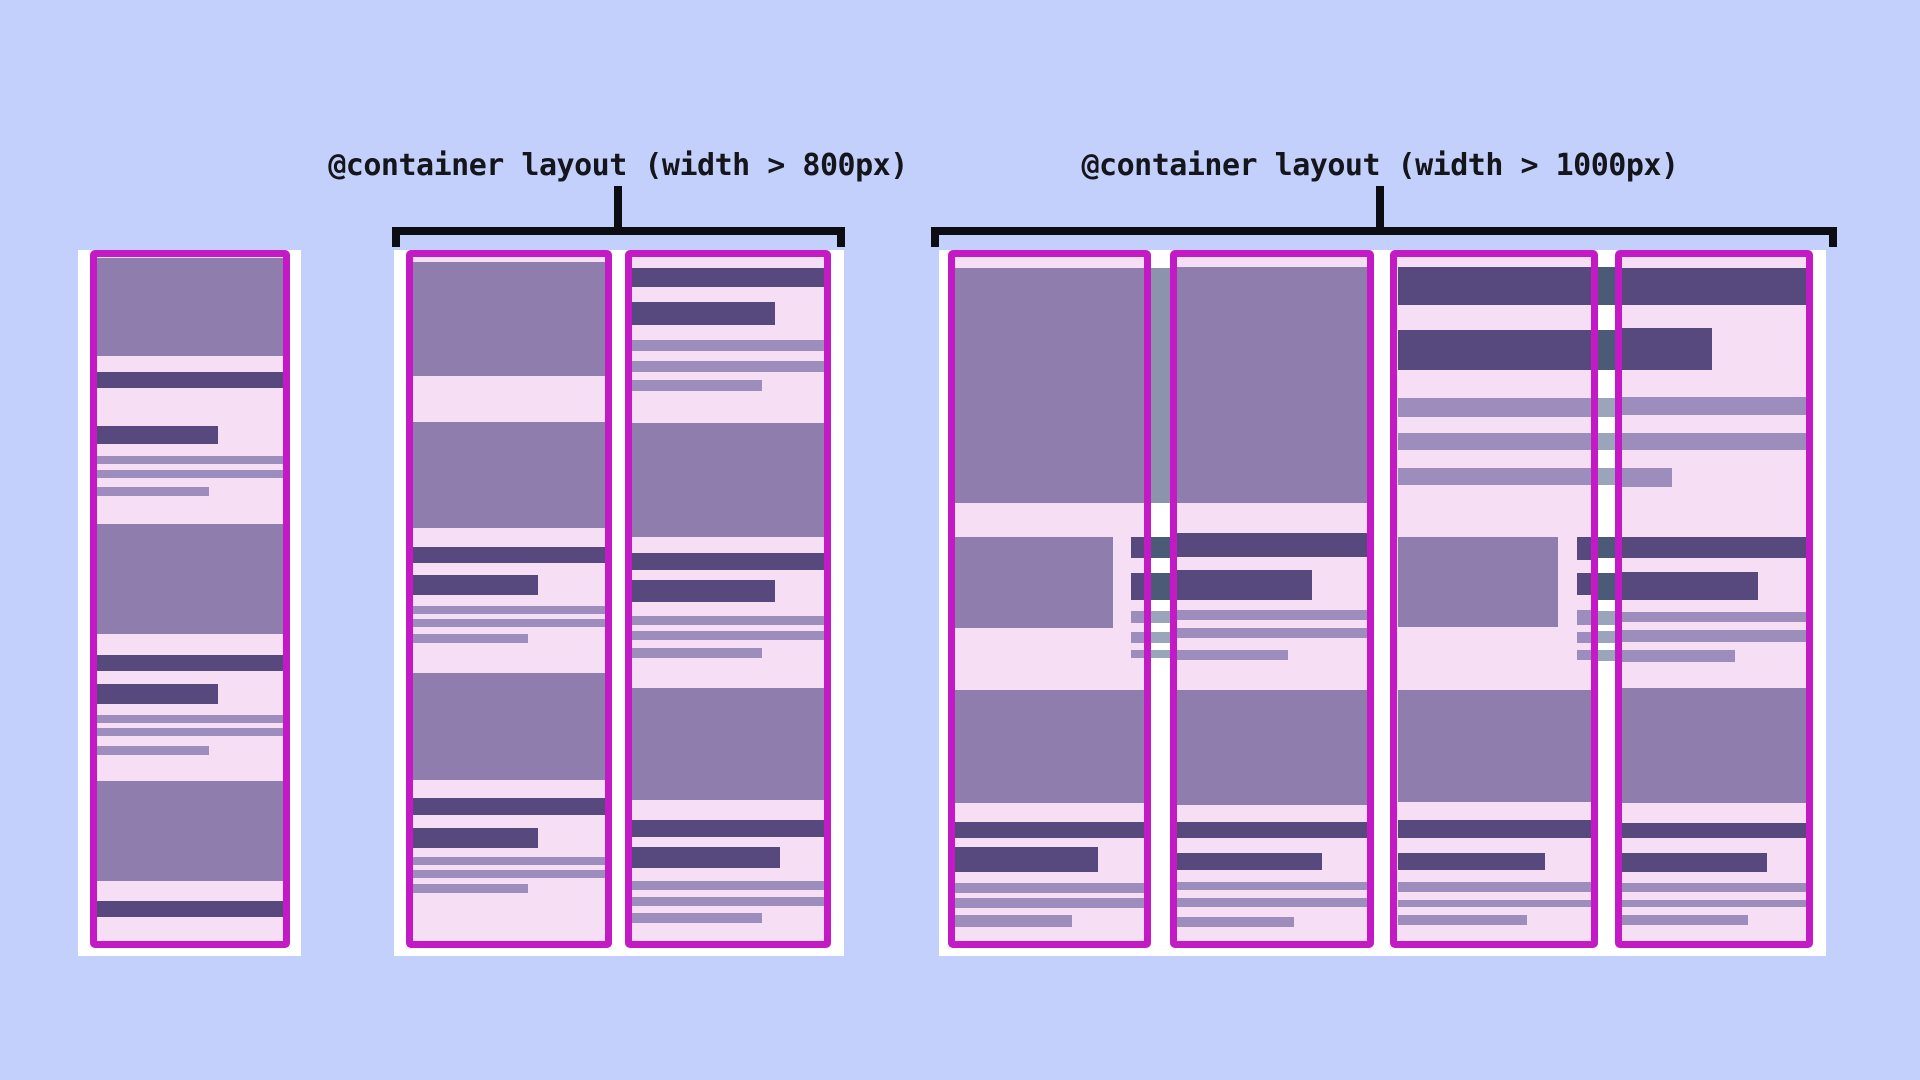 The image size is (1920, 1080). Describe the element at coordinates (841, 237) in the screenshot. I see `bracket-800-bracket-cap-right` at that location.